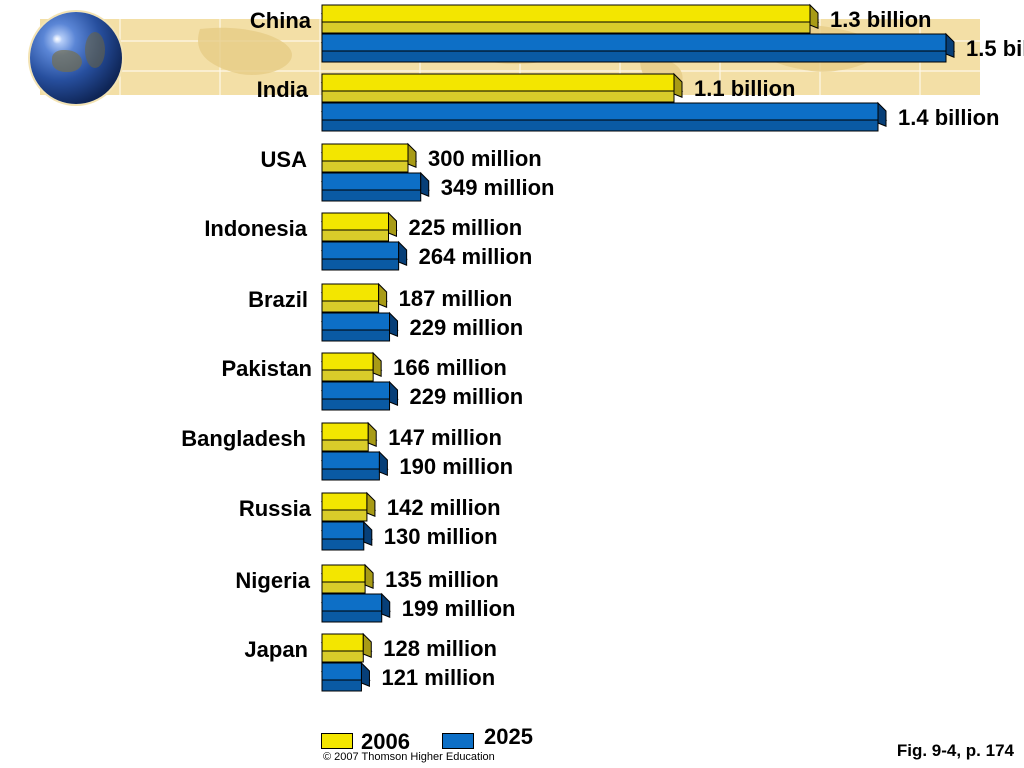  I want to click on bar-front-2006-japan, so click(342, 642).